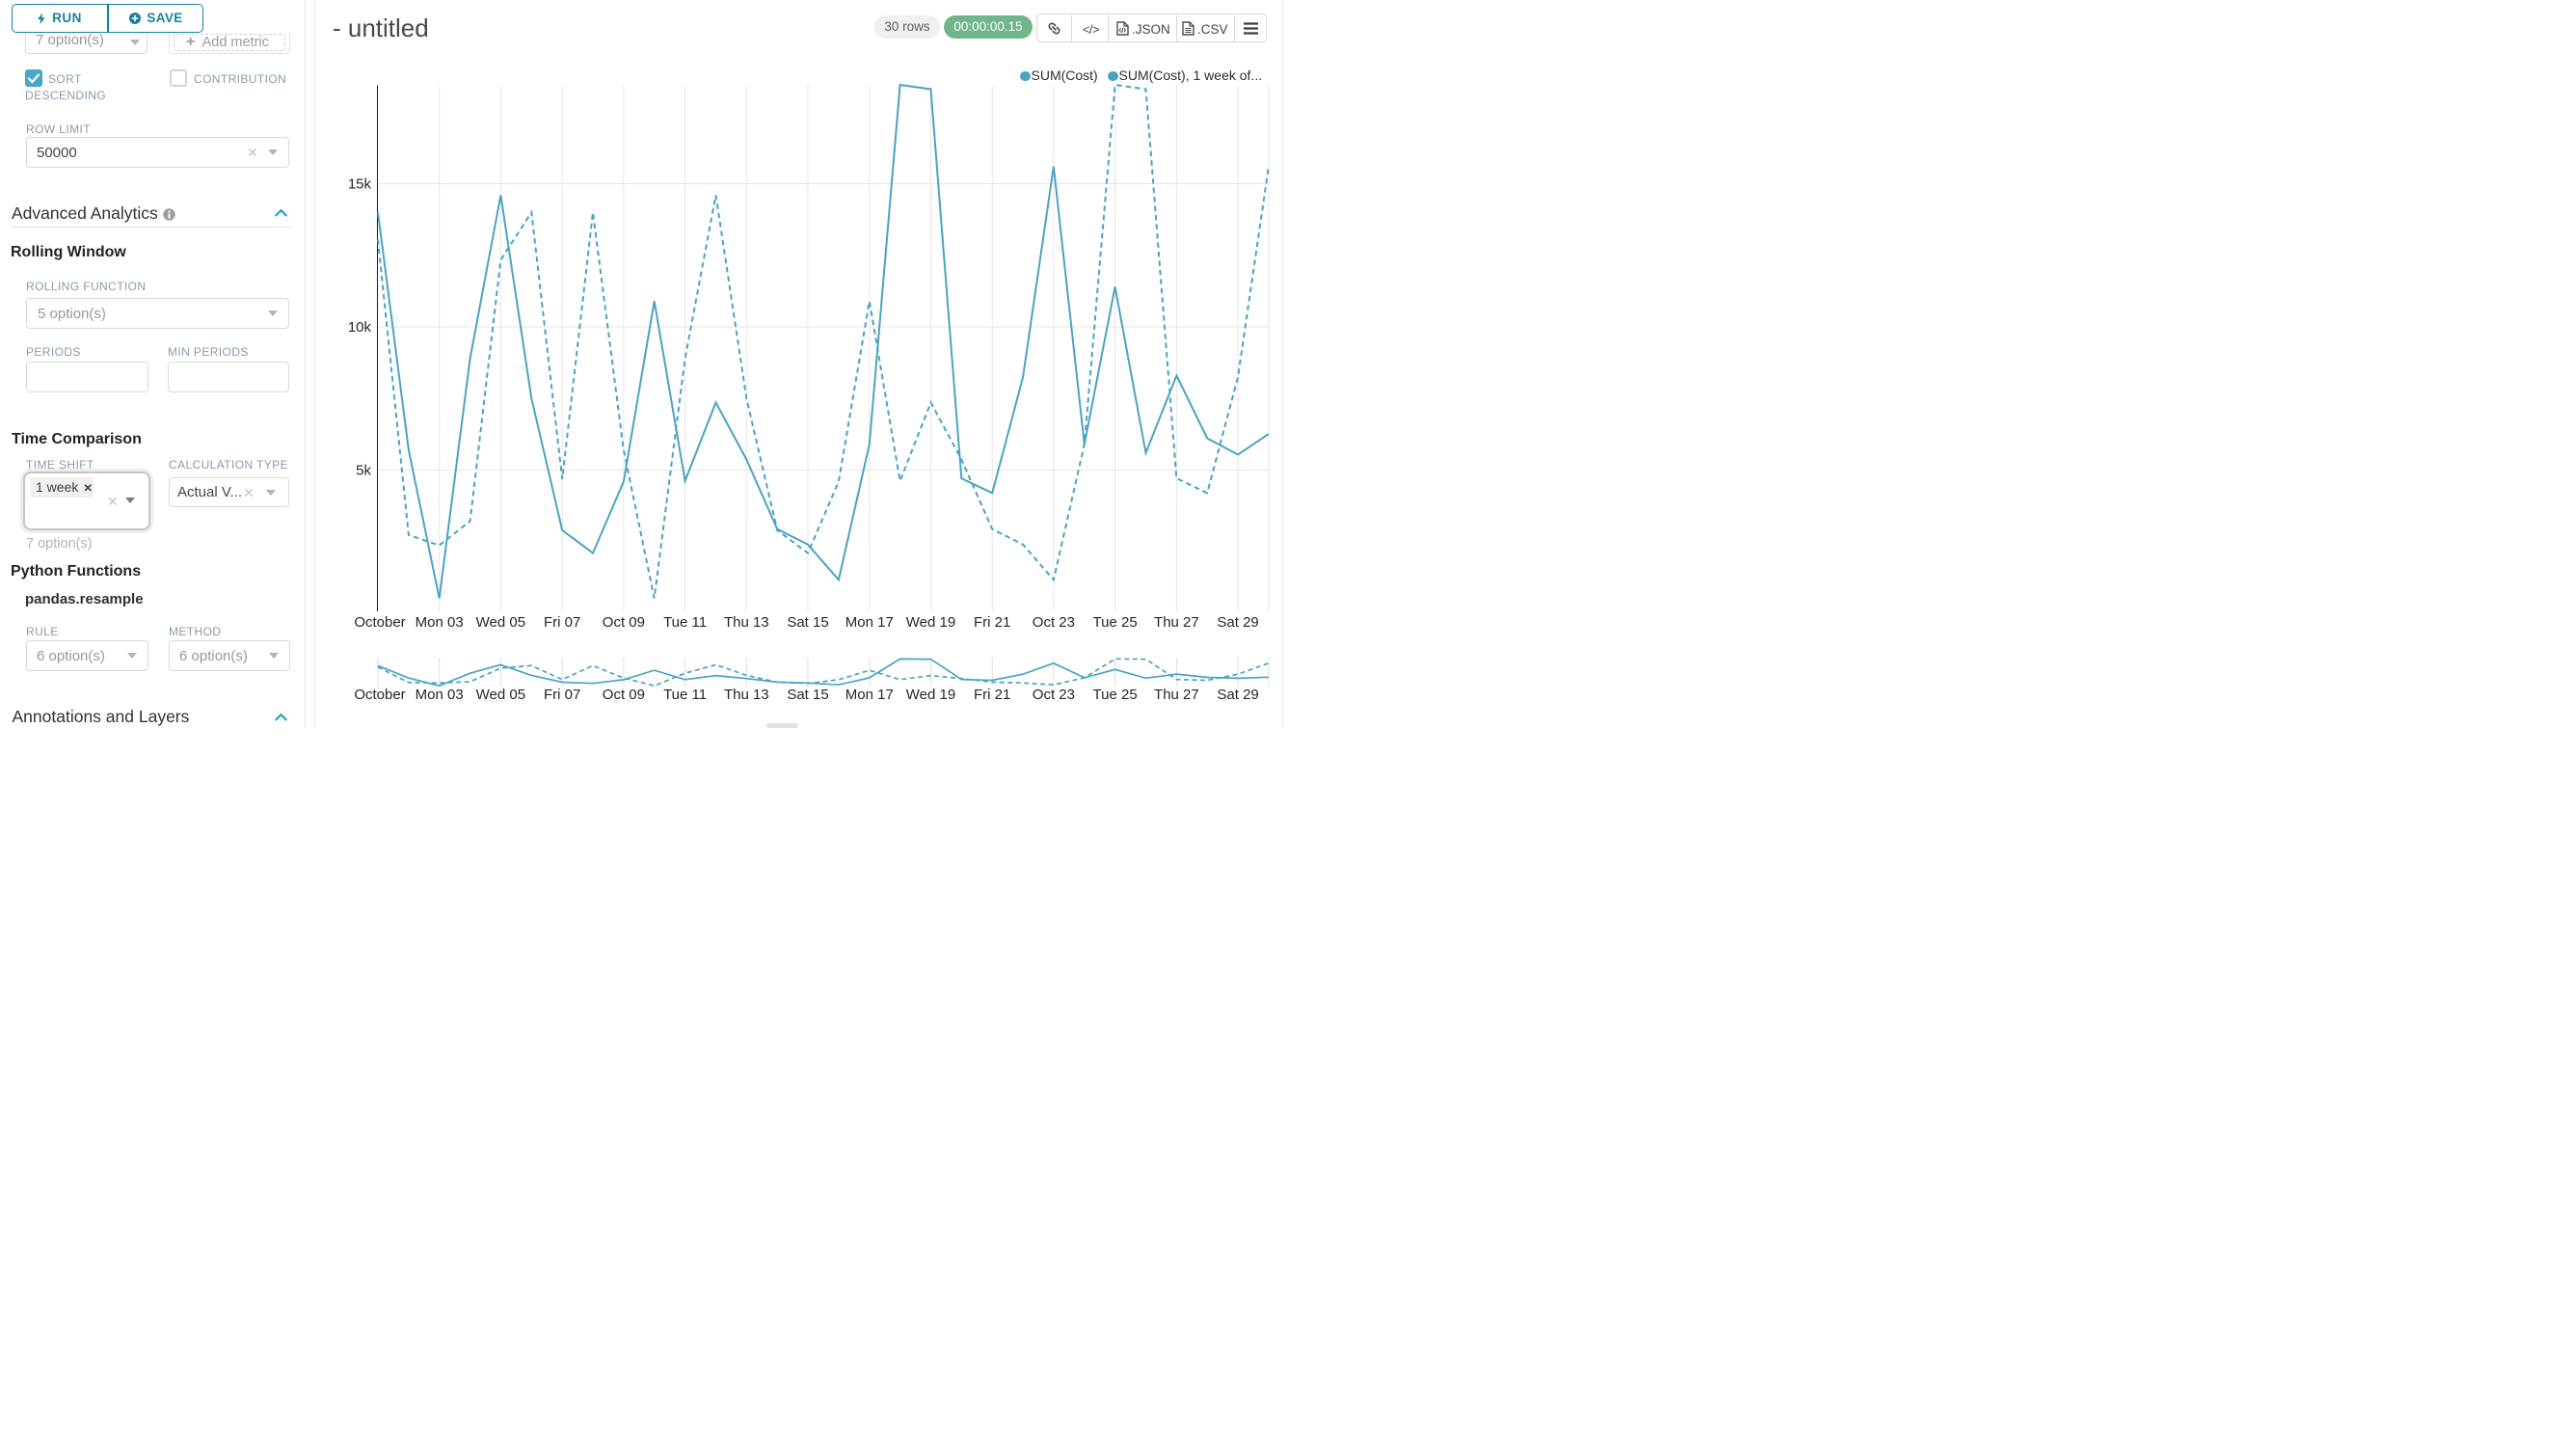 This screenshot has width=2576, height=1456. Describe the element at coordinates (364, 471) in the screenshot. I see `svg-text: 5k` at that location.